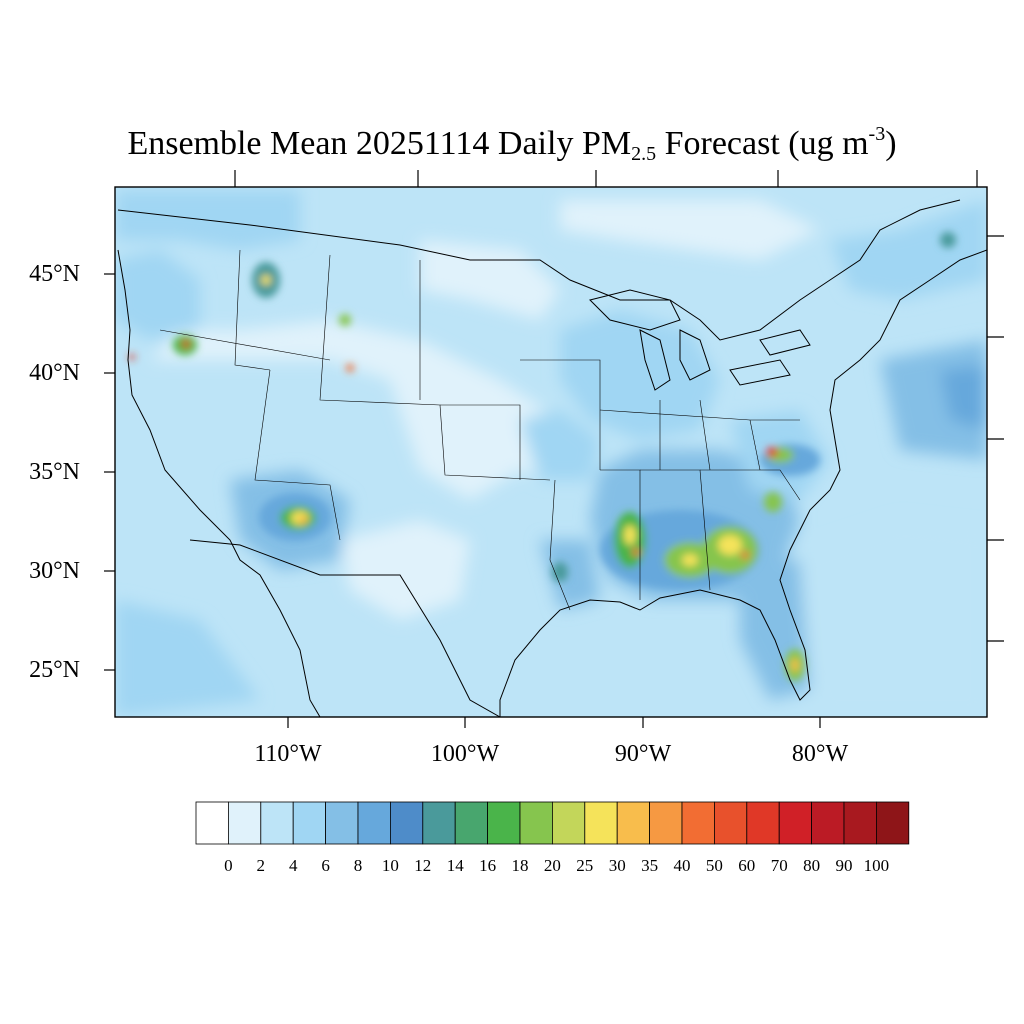 The width and height of the screenshot is (1024, 1024). I want to click on colorbar-label: 70, so click(779, 865).